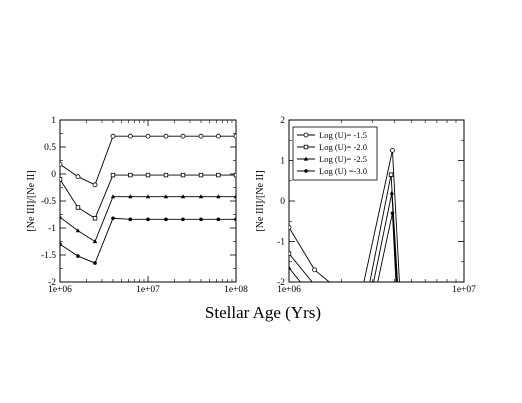 The height and width of the screenshot is (403, 522). I want to click on legend-label: Log (U)= -1.5, so click(343, 135).